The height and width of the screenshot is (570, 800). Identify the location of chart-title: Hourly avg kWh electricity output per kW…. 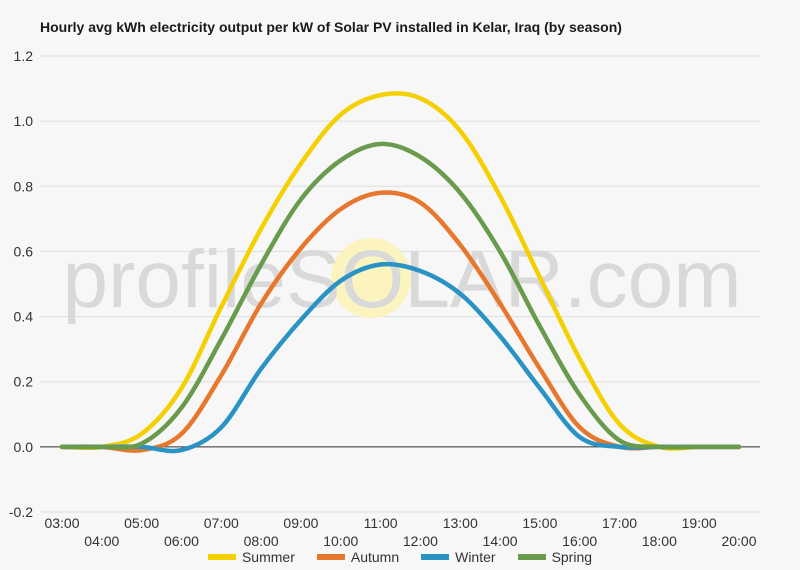
(331, 27).